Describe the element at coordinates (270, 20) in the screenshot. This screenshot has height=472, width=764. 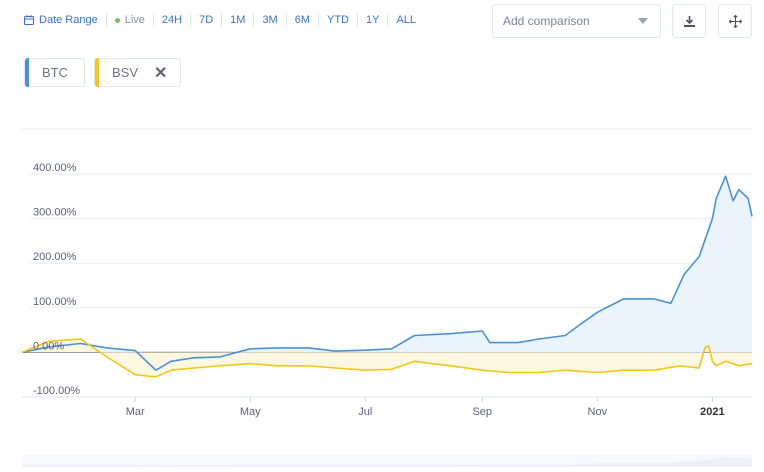
I see `range-3m: 3M` at that location.